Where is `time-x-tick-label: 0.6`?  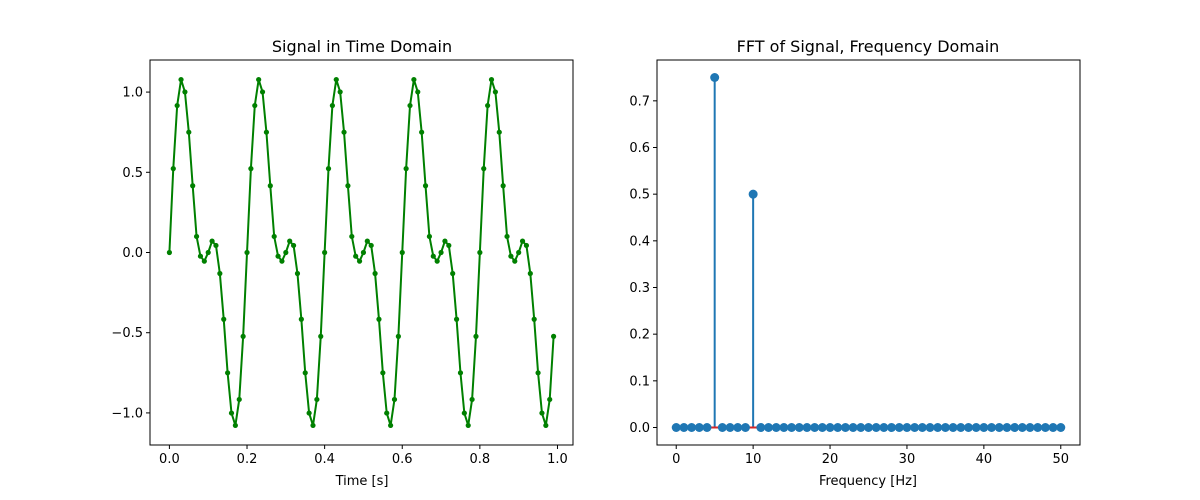 time-x-tick-label: 0.6 is located at coordinates (402, 459).